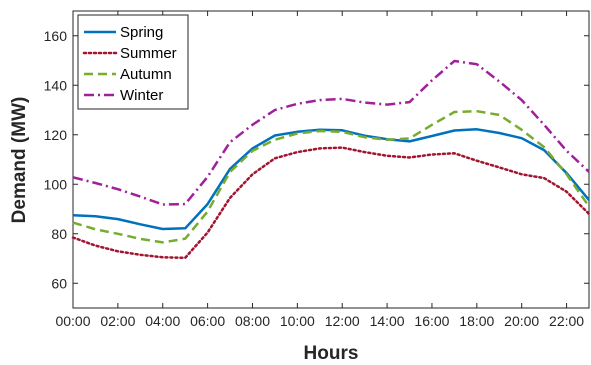 This screenshot has width=591, height=365. Describe the element at coordinates (117, 321) in the screenshot. I see `x-tick-label: 02:00` at that location.